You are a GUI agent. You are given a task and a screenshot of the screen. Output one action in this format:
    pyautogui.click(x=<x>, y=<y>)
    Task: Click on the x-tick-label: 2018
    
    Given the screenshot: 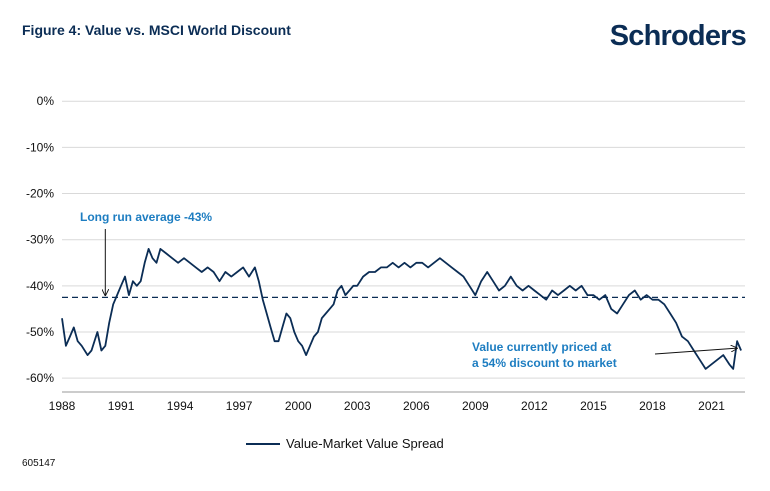 What is the action you would take?
    pyautogui.click(x=652, y=406)
    